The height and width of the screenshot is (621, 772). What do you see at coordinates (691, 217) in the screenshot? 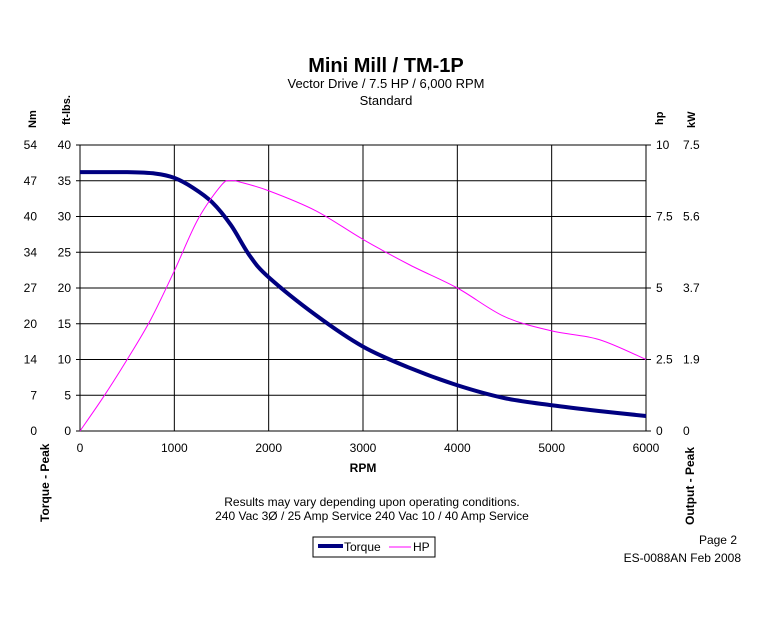
I see `kw-tick-label: 5.6` at bounding box center [691, 217].